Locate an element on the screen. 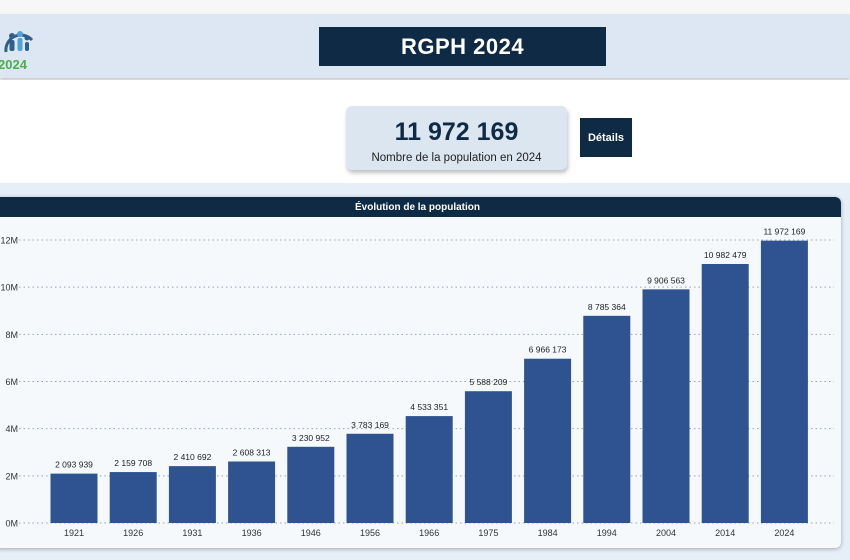 The width and height of the screenshot is (850, 560). y-tick-label: 6M is located at coordinates (11, 382).